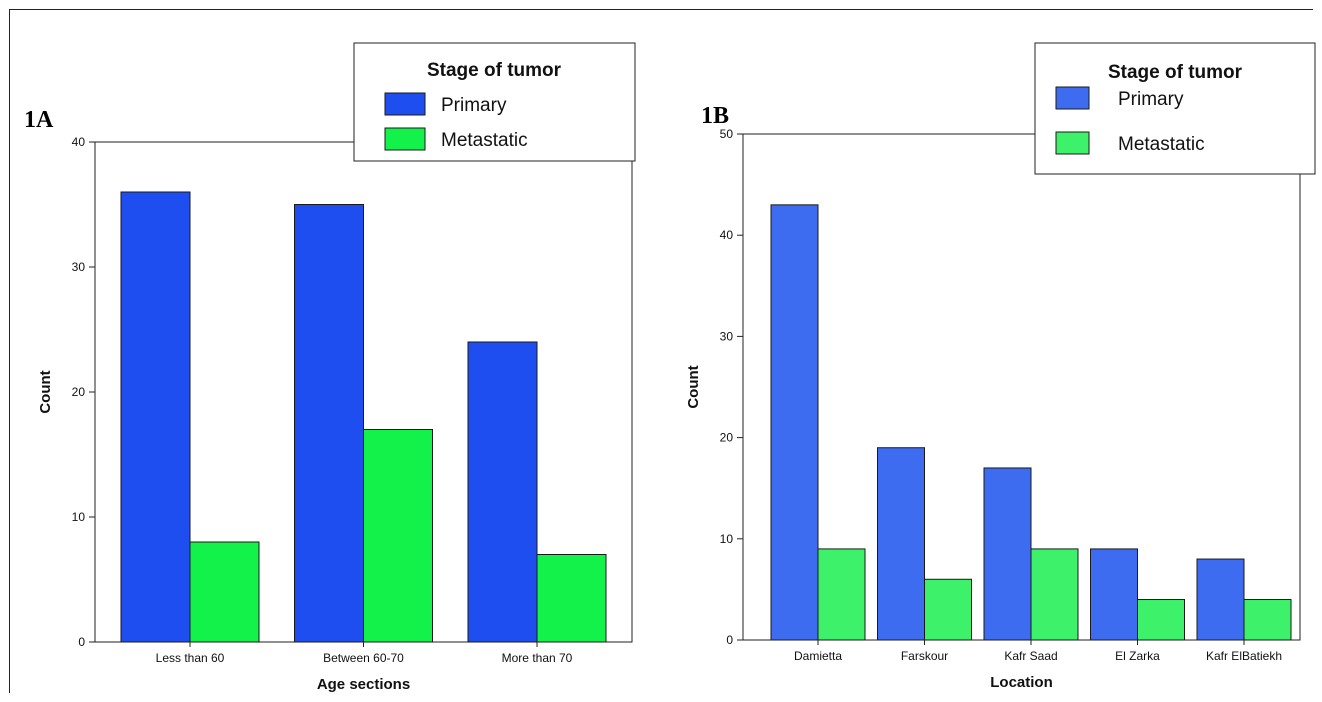 The width and height of the screenshot is (1322, 702). Describe the element at coordinates (924, 656) in the screenshot. I see `x-tick-label: Farskour` at that location.